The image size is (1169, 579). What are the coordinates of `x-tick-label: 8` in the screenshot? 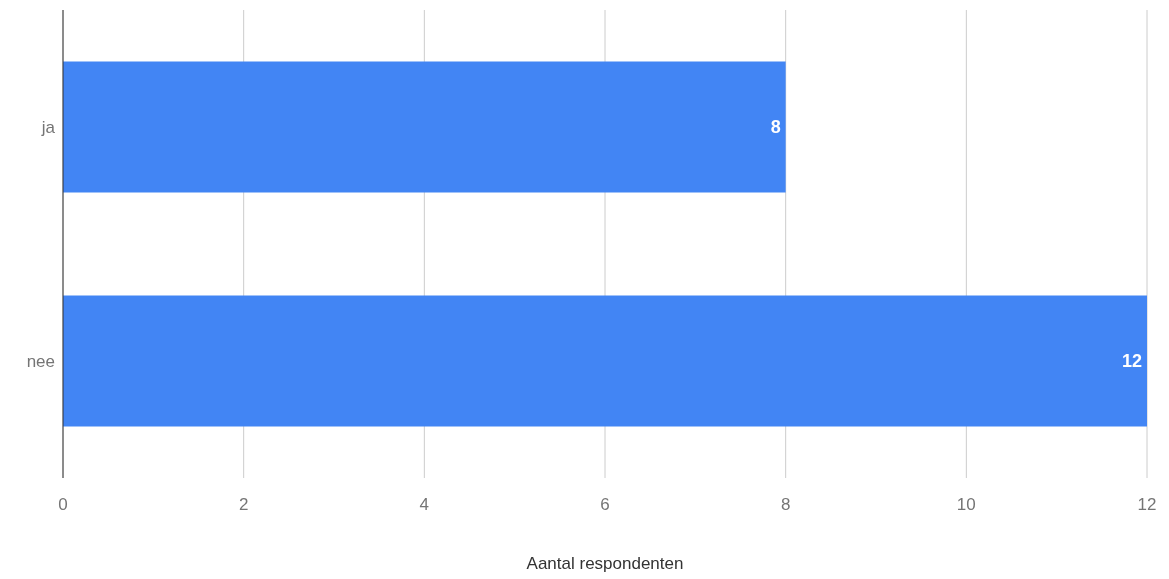 It's located at (785, 505).